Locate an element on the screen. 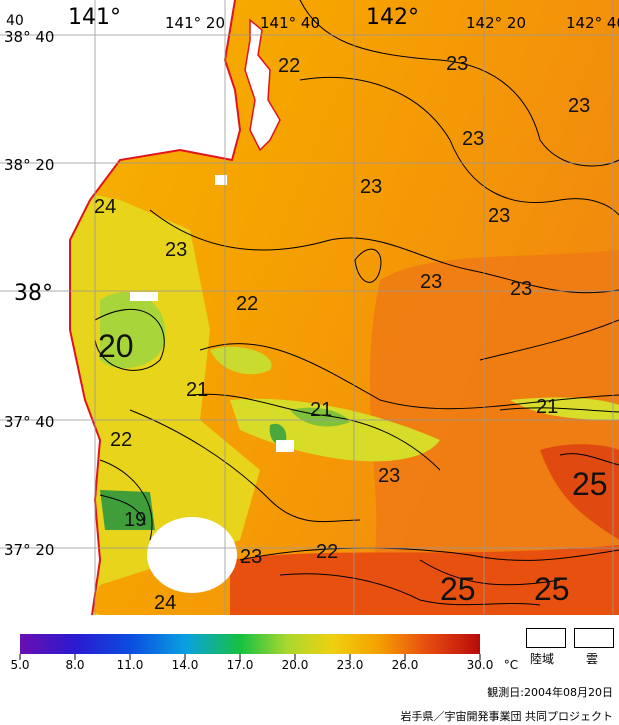 The image size is (619, 725). scale-tick-label: 8.0 is located at coordinates (75, 665).